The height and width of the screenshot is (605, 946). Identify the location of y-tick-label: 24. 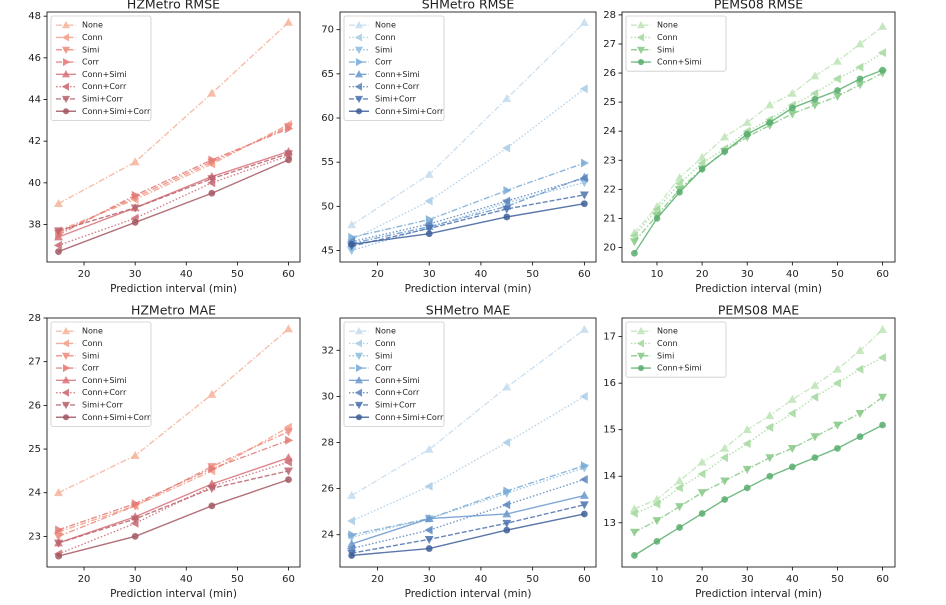
(609, 131).